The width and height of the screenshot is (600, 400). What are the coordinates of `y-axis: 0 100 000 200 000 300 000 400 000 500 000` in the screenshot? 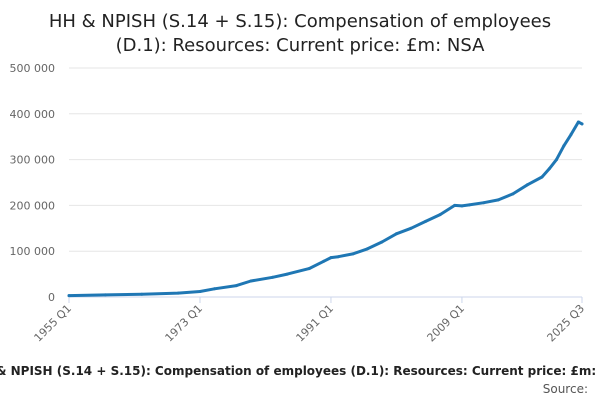 It's located at (33, 183).